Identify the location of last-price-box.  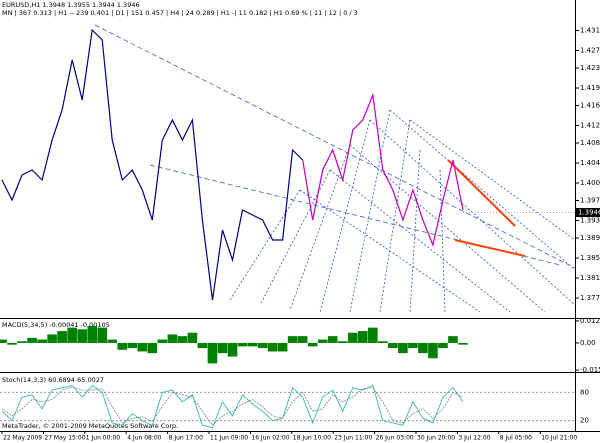
(588, 212).